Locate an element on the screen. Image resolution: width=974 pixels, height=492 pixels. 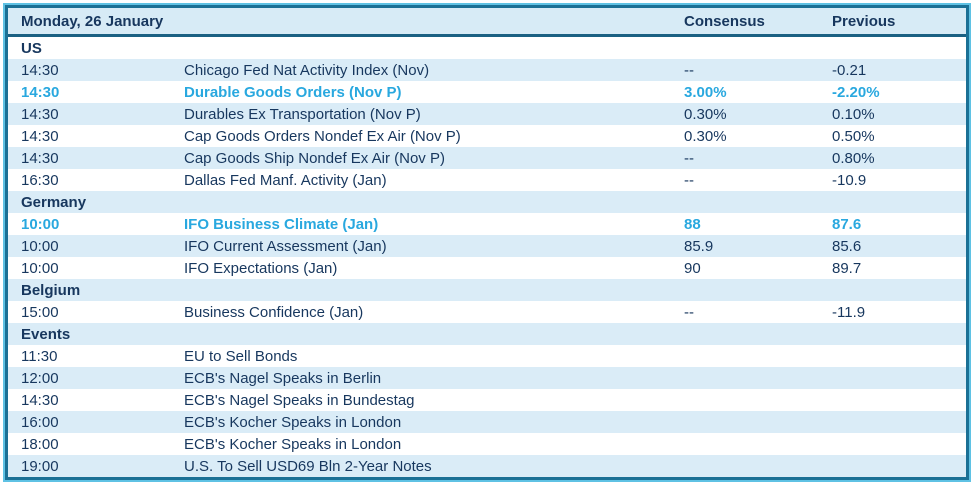
table-header: Monday, 26 January Consensus Previous is located at coordinates (487, 22).